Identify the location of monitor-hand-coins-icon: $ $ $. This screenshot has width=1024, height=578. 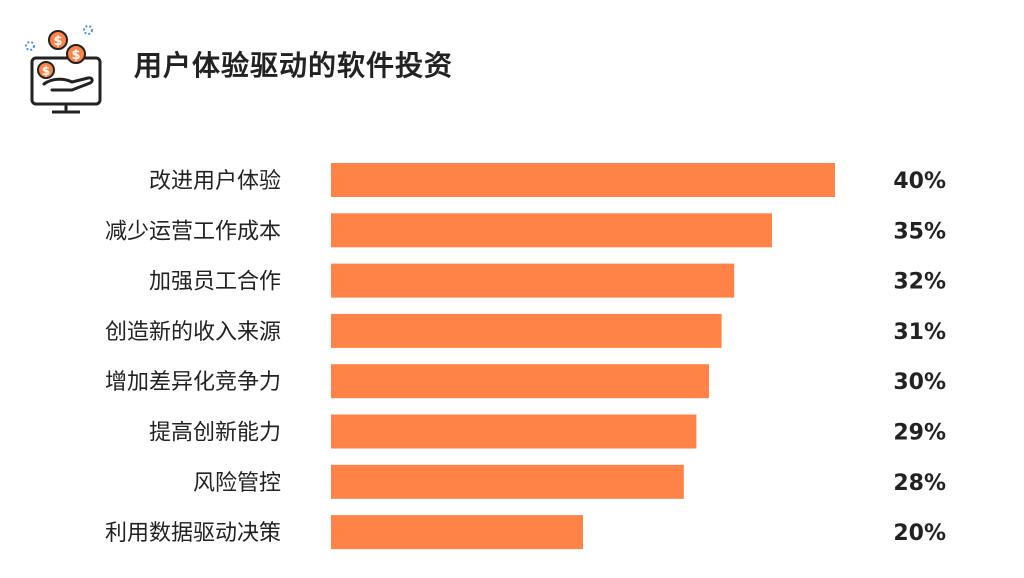
(63, 69).